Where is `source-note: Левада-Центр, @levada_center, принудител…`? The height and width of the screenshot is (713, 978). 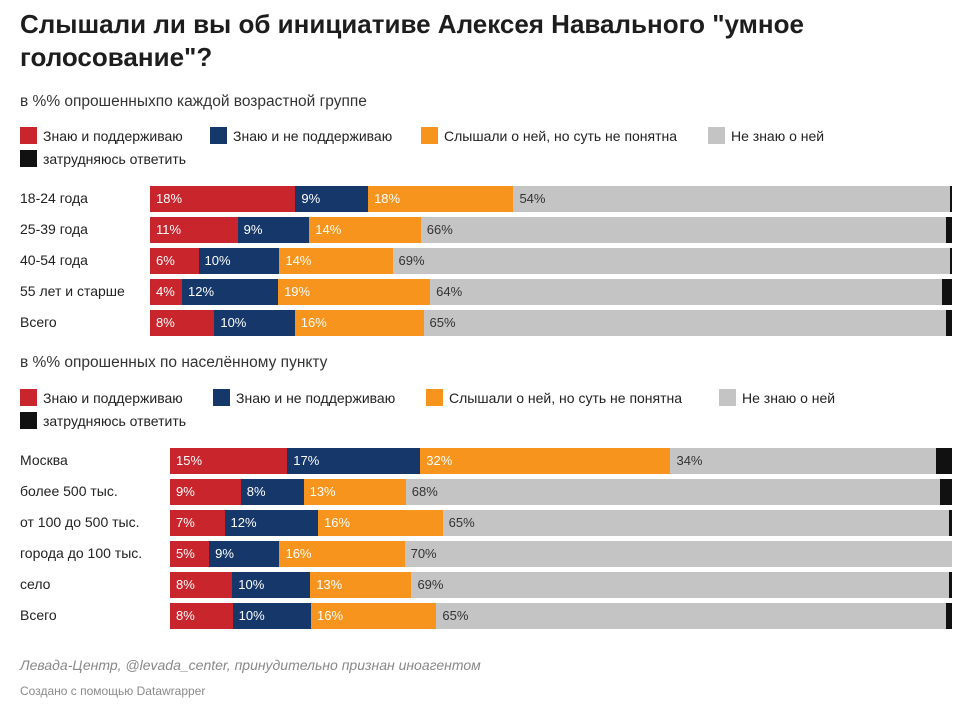 source-note: Левада-Центр, @levada_center, принудител… is located at coordinates (250, 665).